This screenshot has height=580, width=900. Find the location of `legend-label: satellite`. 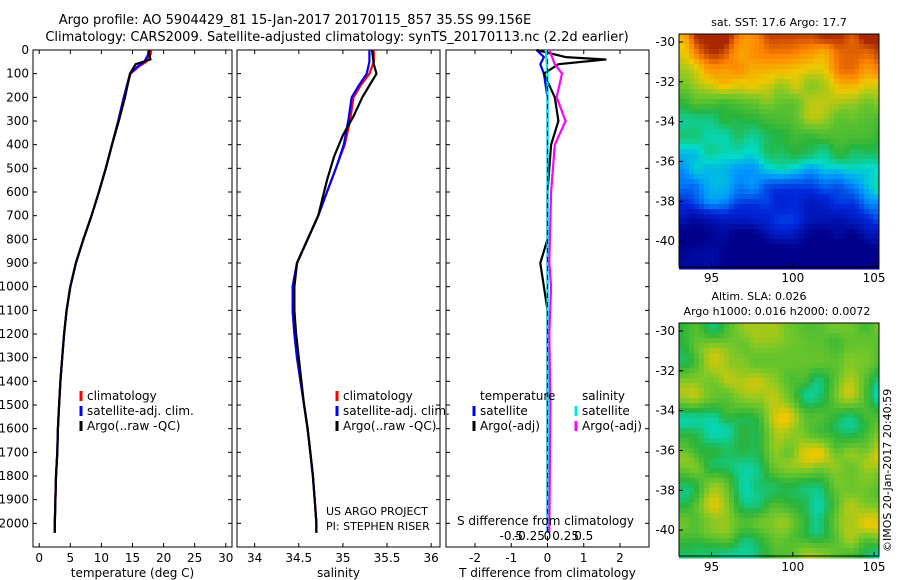

legend-label: satellite is located at coordinates (504, 411).